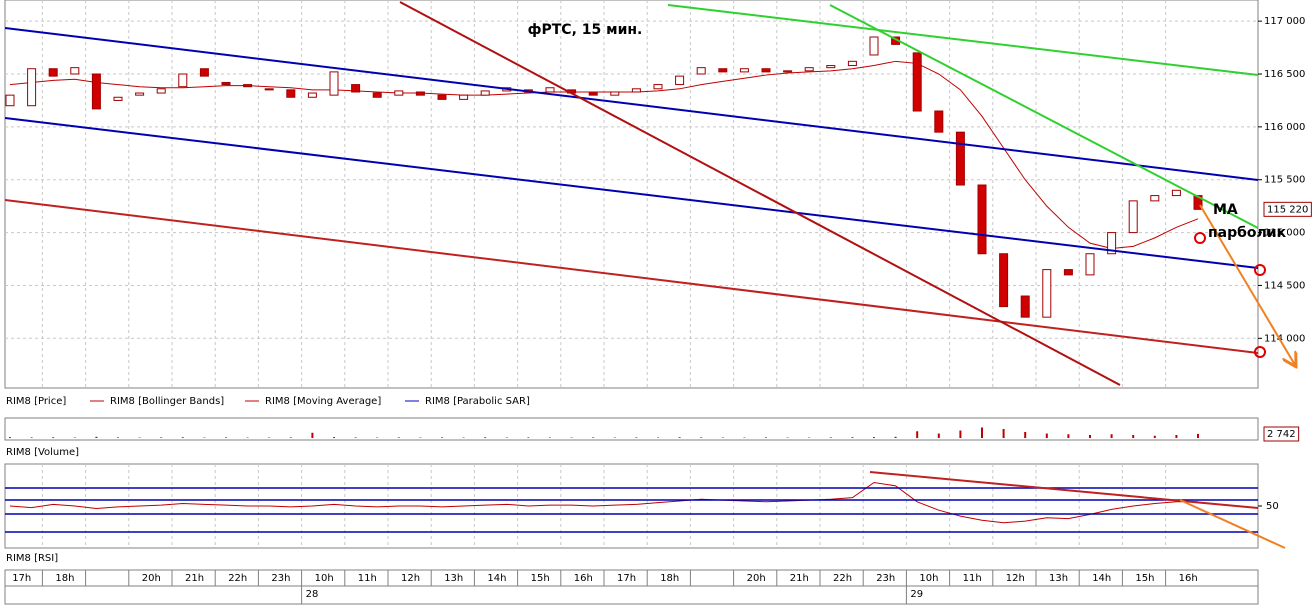 This screenshot has height=609, width=1314. What do you see at coordinates (1281, 434) in the screenshot?
I see `value-label: 2 742` at bounding box center [1281, 434].